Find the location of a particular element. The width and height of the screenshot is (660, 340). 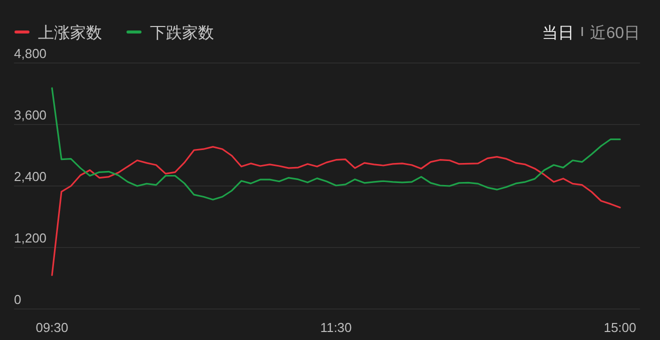

text: 当日 is located at coordinates (558, 33).